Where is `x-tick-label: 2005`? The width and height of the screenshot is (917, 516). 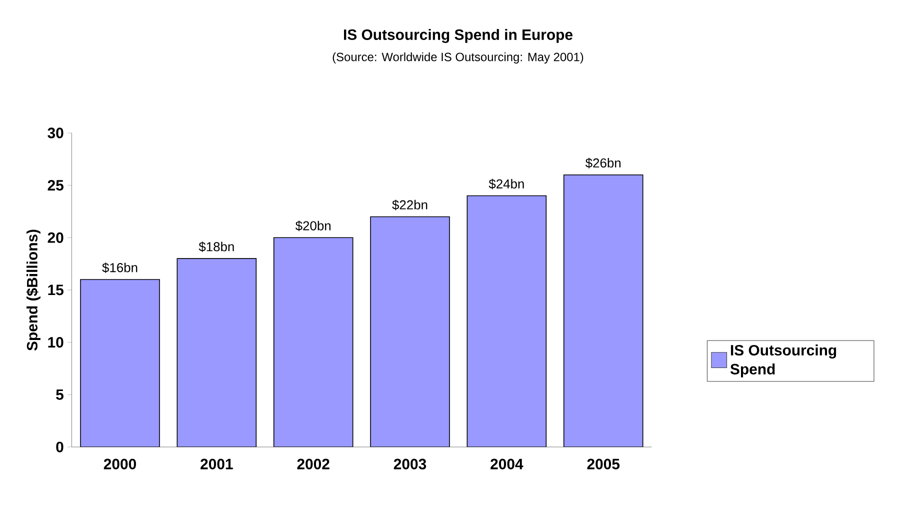
x-tick-label: 2005 is located at coordinates (603, 464).